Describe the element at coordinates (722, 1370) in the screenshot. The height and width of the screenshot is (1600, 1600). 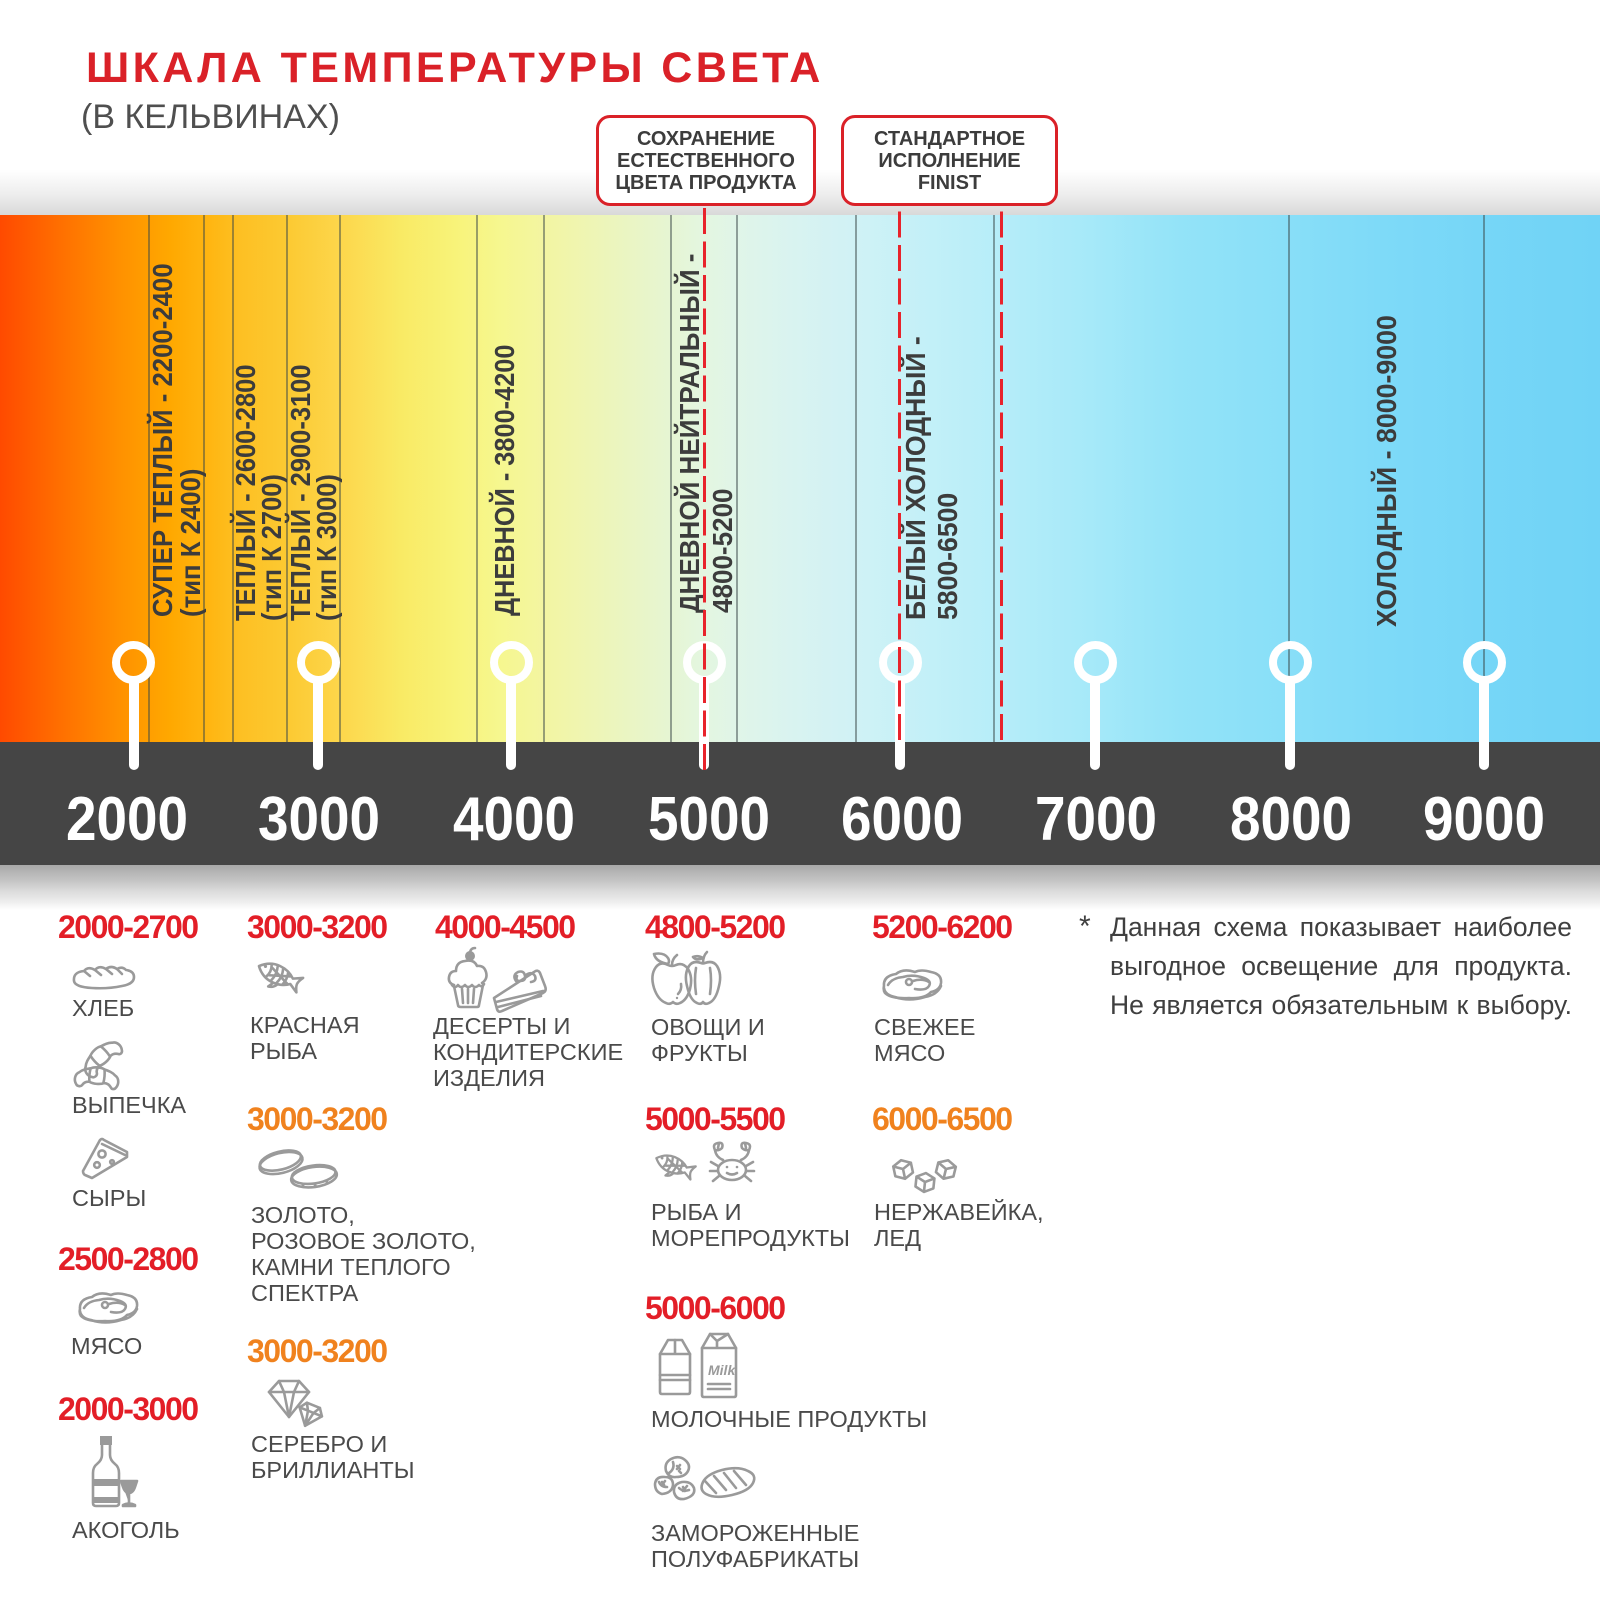
I see `svg-text: Milk` at that location.